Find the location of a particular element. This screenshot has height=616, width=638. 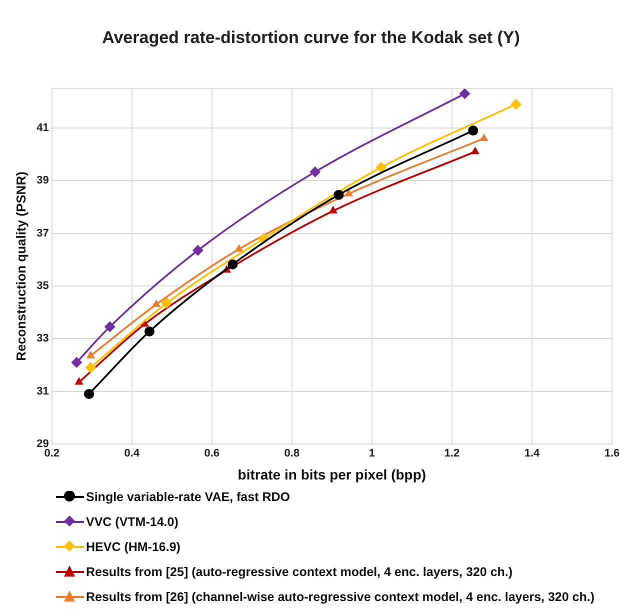

chart-title: Averaged rate-distortion curve for the Kodak set (Y) is located at coordinates (311, 37).